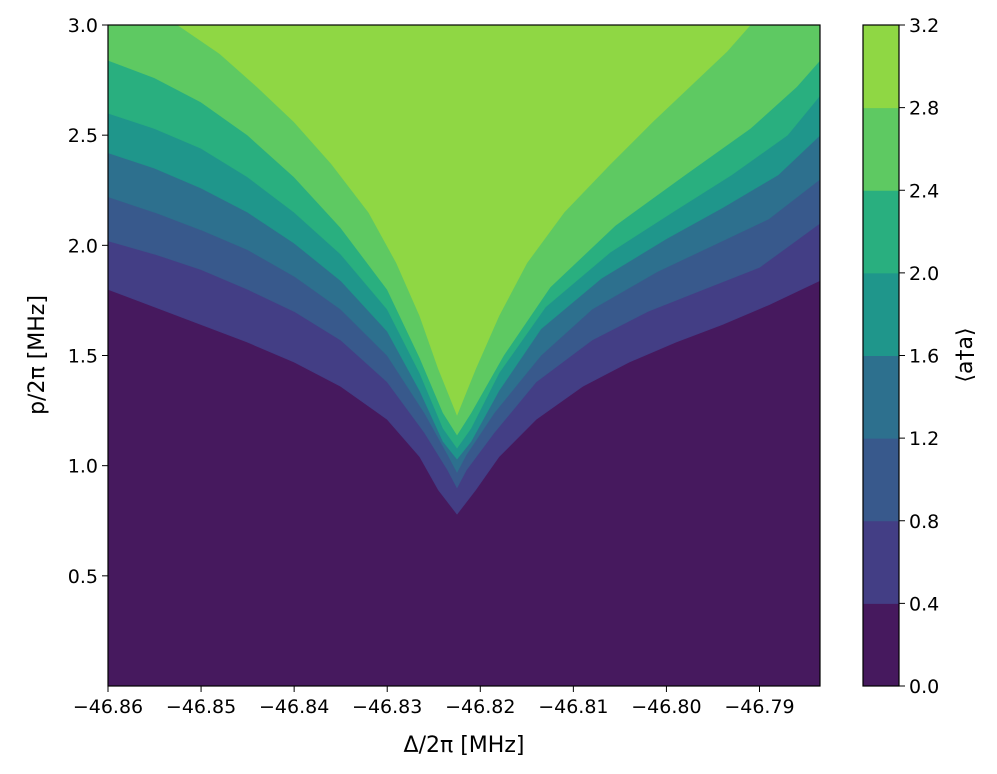 The height and width of the screenshot is (774, 997). I want to click on x-tick-label: −46.82, so click(480, 707).